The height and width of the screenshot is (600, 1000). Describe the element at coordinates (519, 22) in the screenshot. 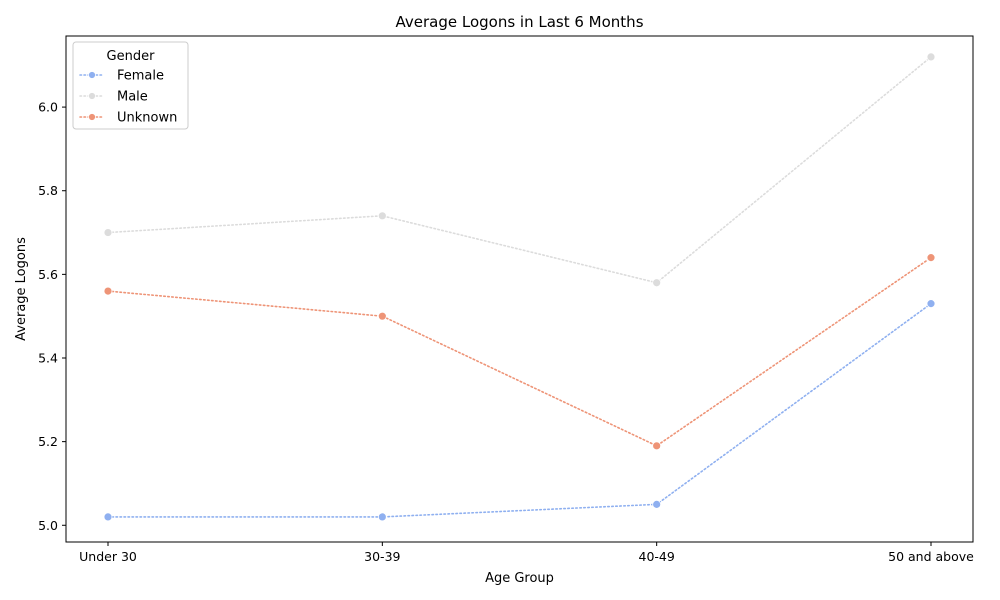

I see `chart-title: Average Logons in Last 6 Months` at that location.